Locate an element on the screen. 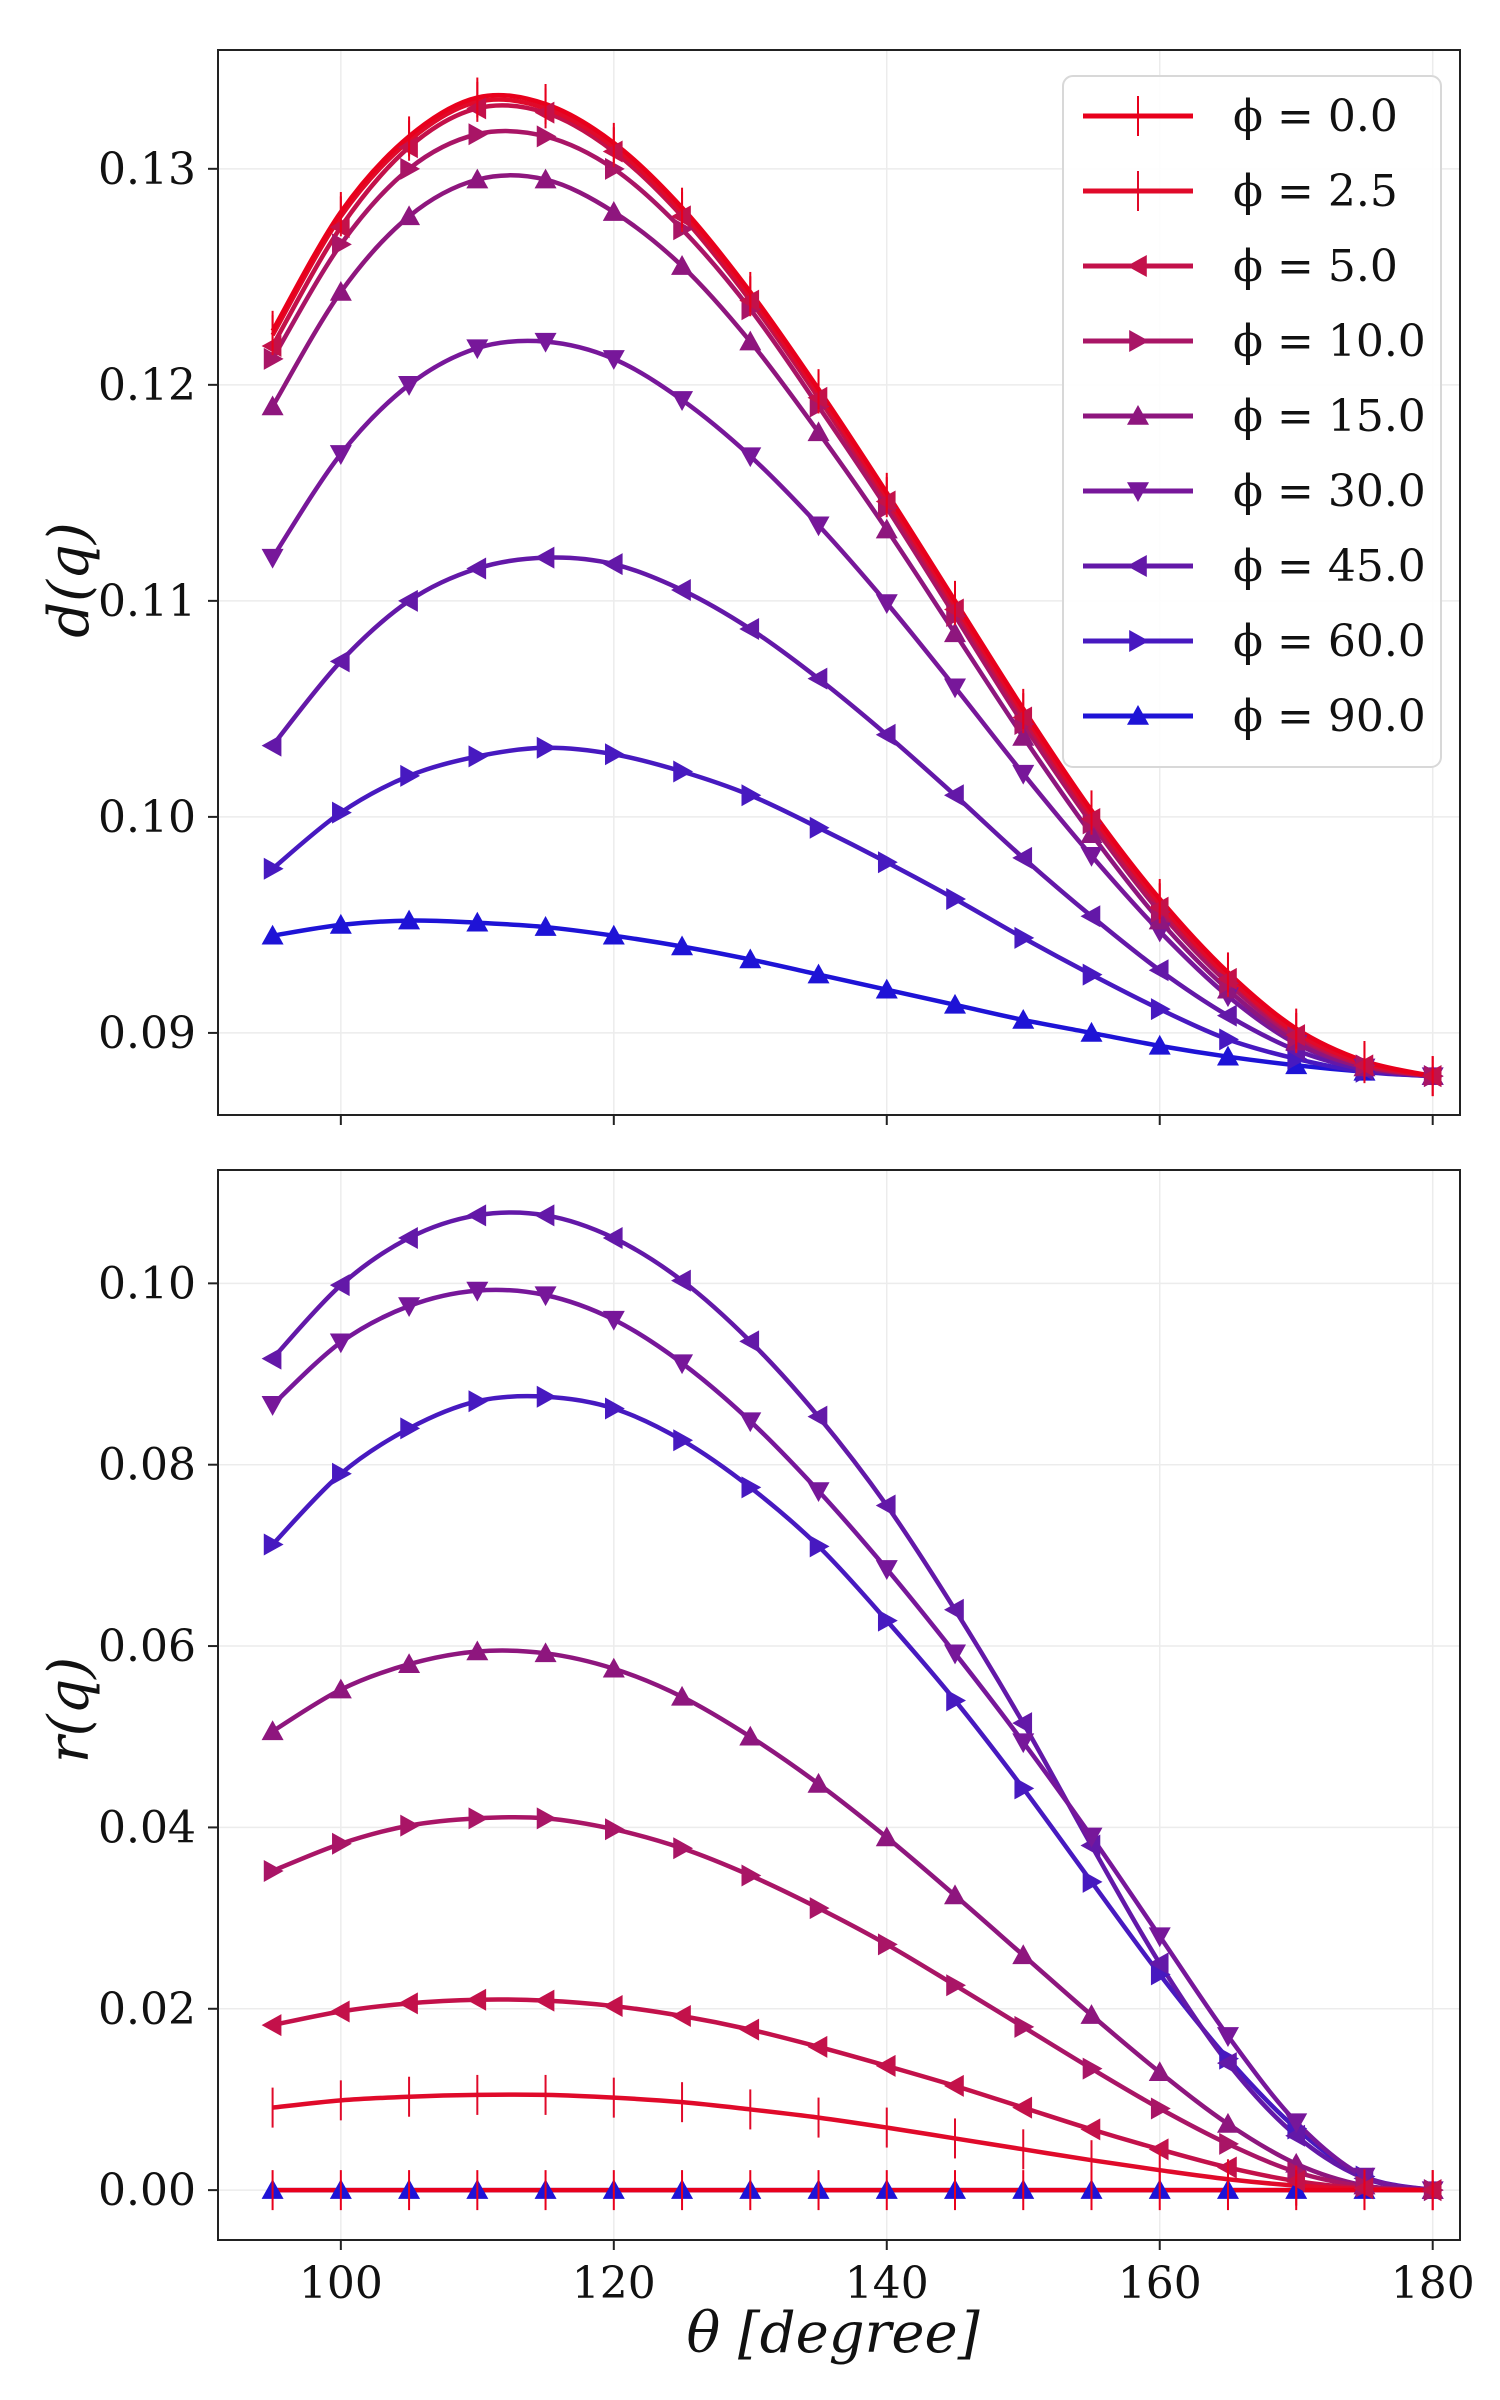 The height and width of the screenshot is (2400, 1500). bottom-x-tick-label: 180 is located at coordinates (1433, 2283).